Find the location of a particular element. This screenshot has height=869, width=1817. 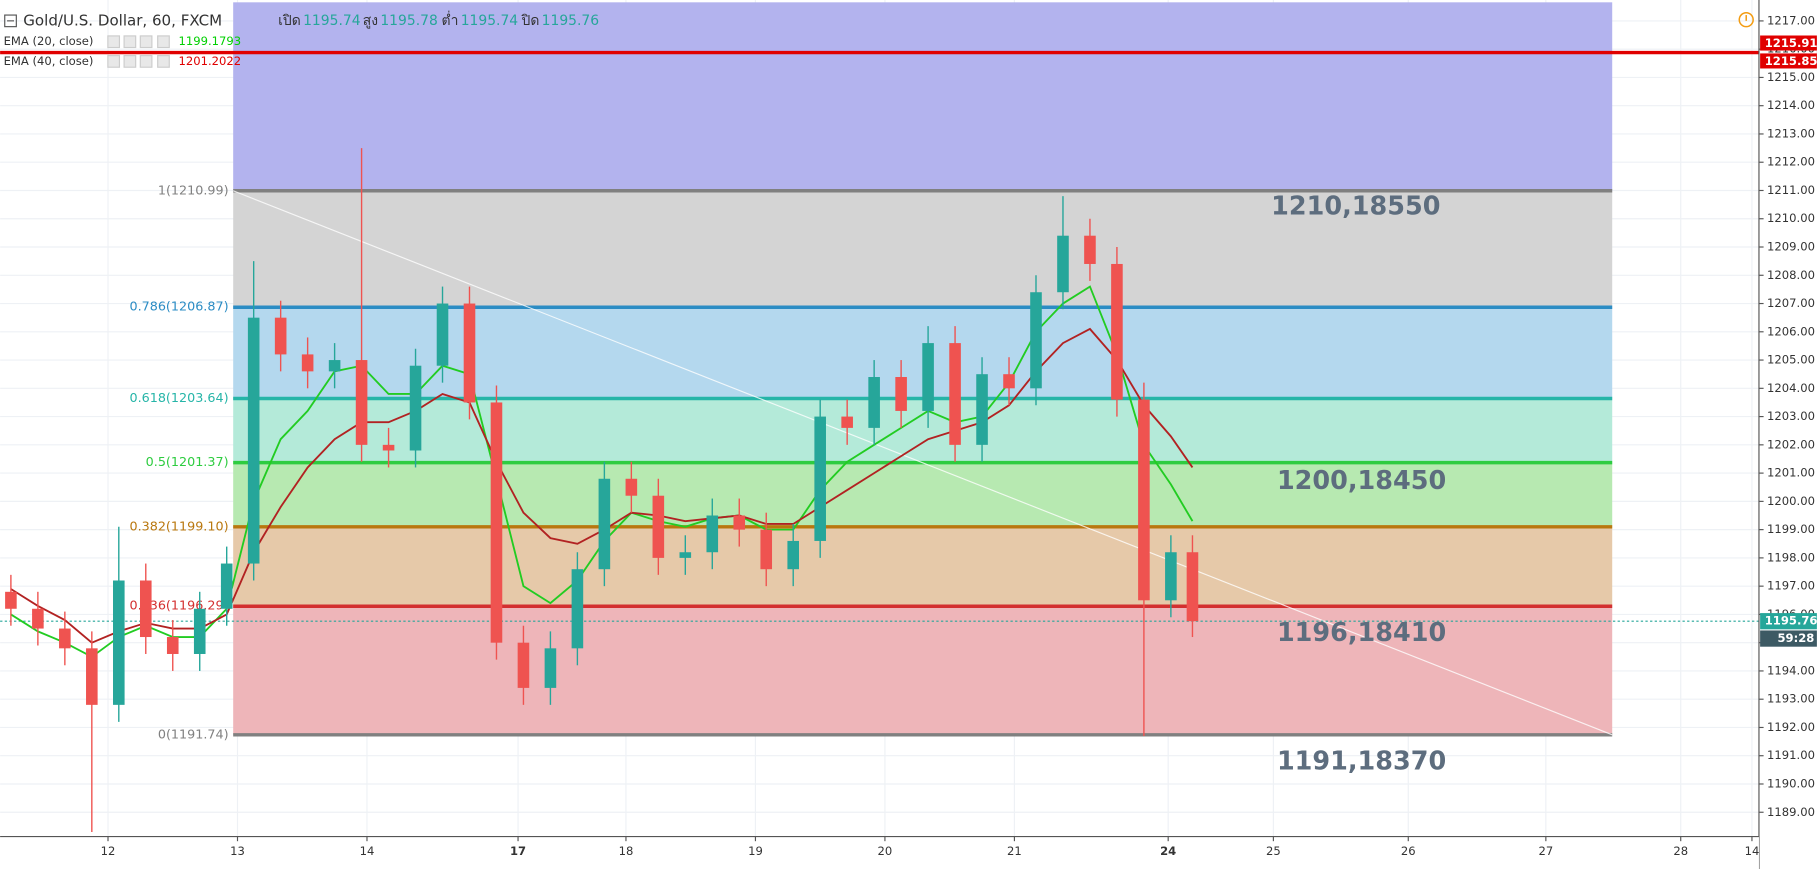

y-tick-label: 1210.00 is located at coordinates (1791, 218).